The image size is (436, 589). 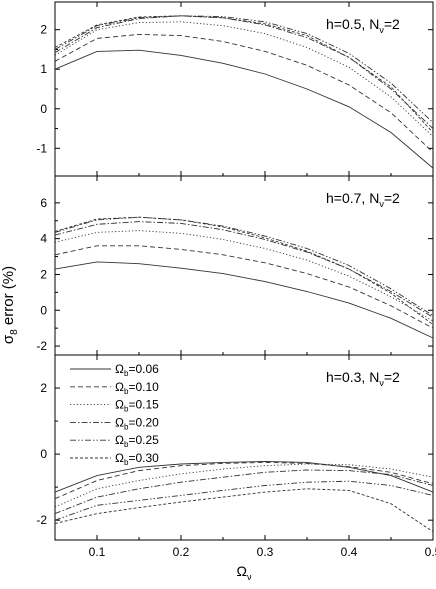 I want to click on x-axis-label: Ων, so click(x=244, y=572).